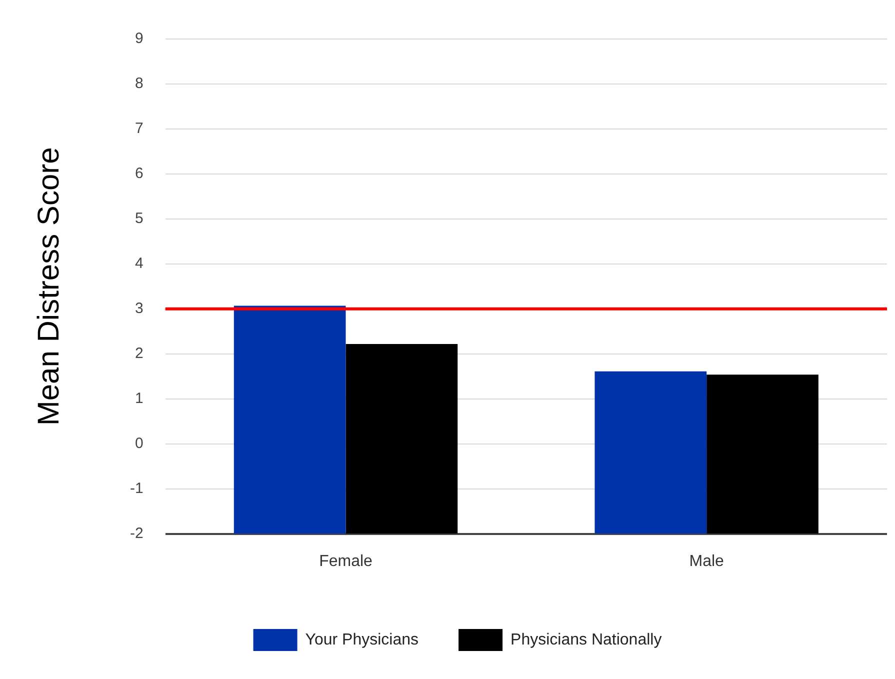 The width and height of the screenshot is (895, 679). Describe the element at coordinates (139, 353) in the screenshot. I see `y-tick-label: 2` at that location.